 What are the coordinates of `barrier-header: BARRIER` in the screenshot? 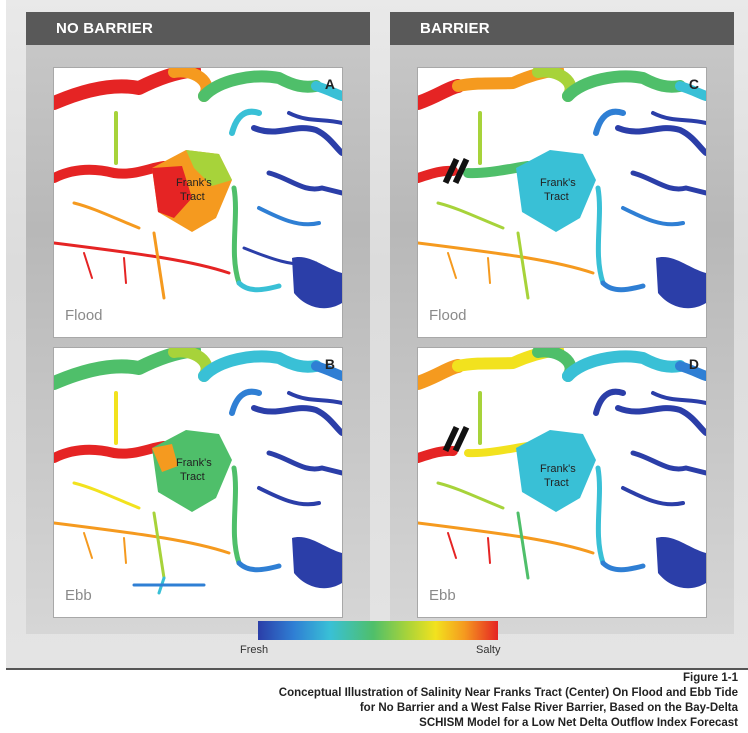 It's located at (562, 28).